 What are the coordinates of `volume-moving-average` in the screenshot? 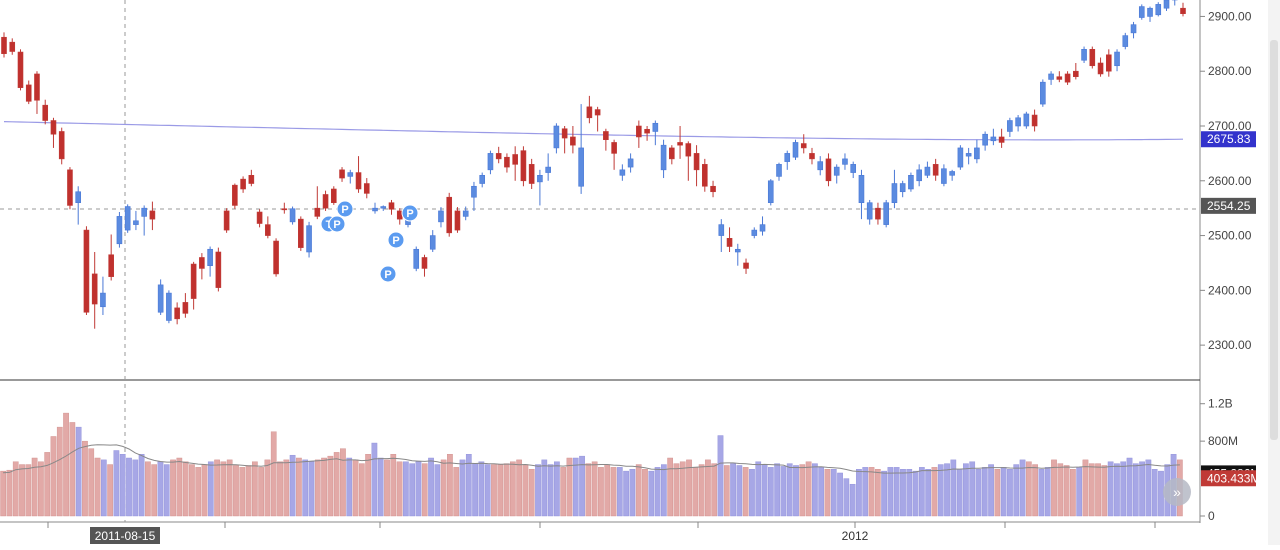 It's located at (591, 459).